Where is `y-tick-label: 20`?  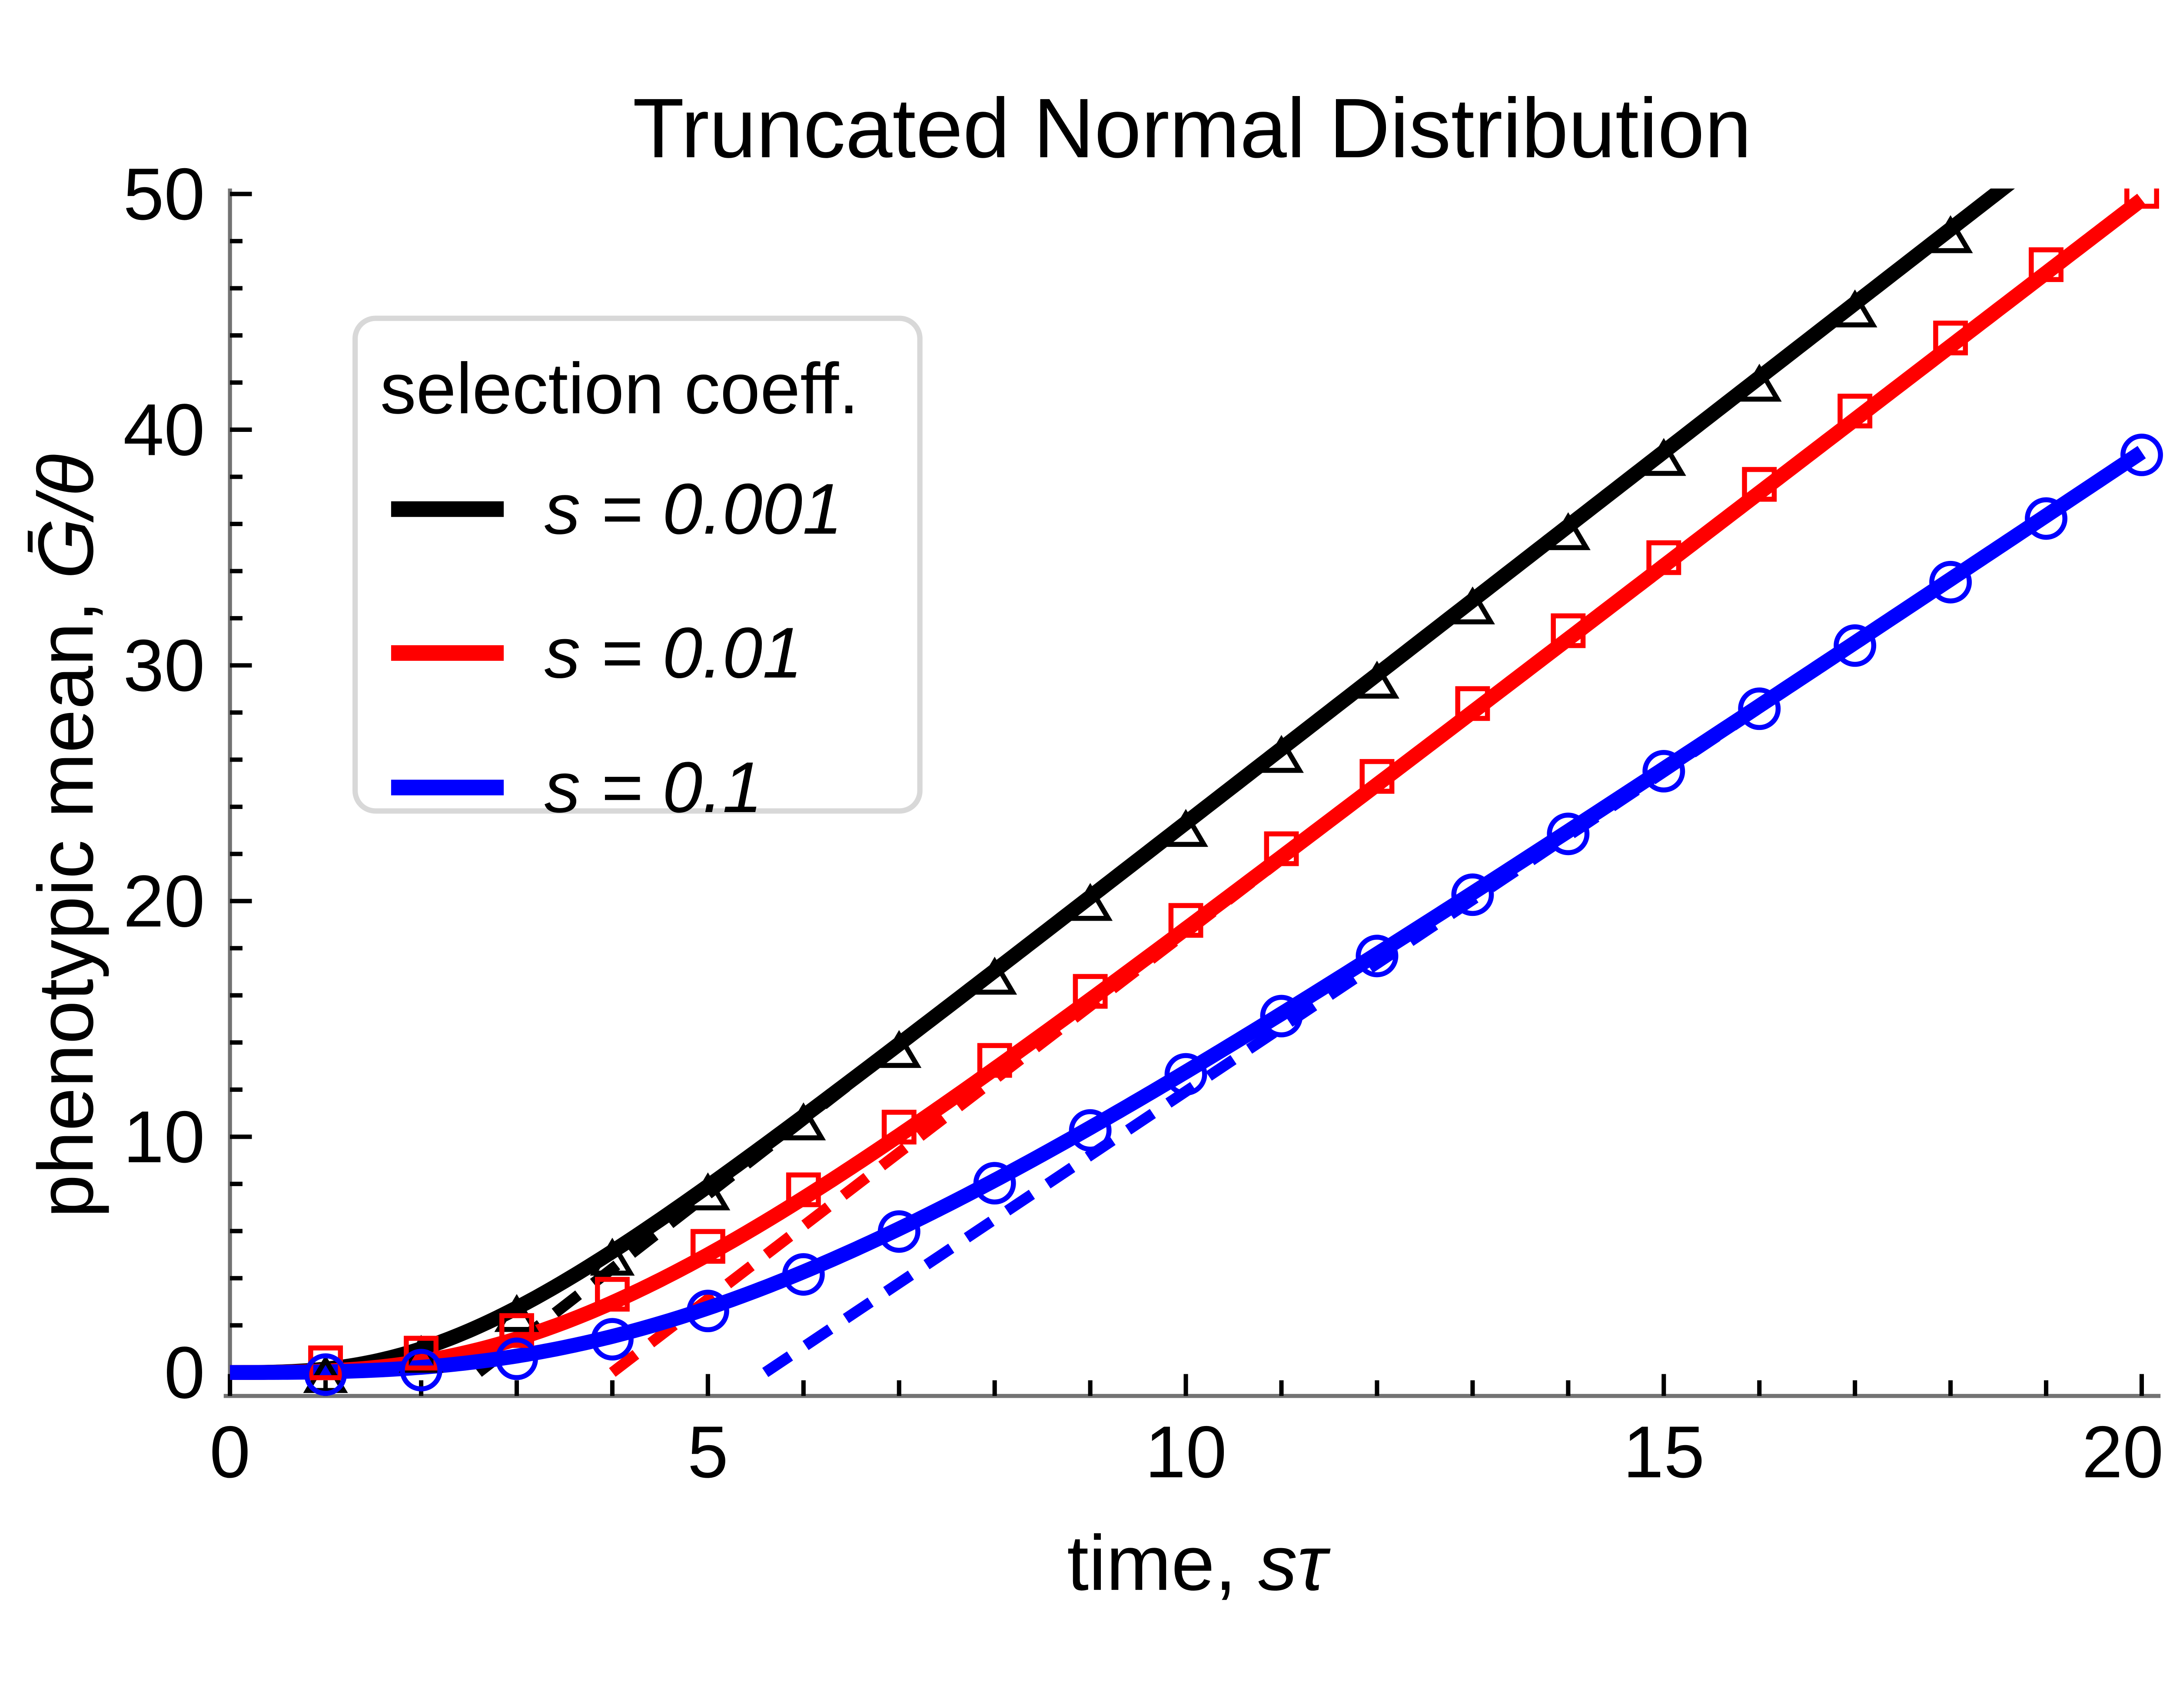 y-tick-label: 20 is located at coordinates (164, 901).